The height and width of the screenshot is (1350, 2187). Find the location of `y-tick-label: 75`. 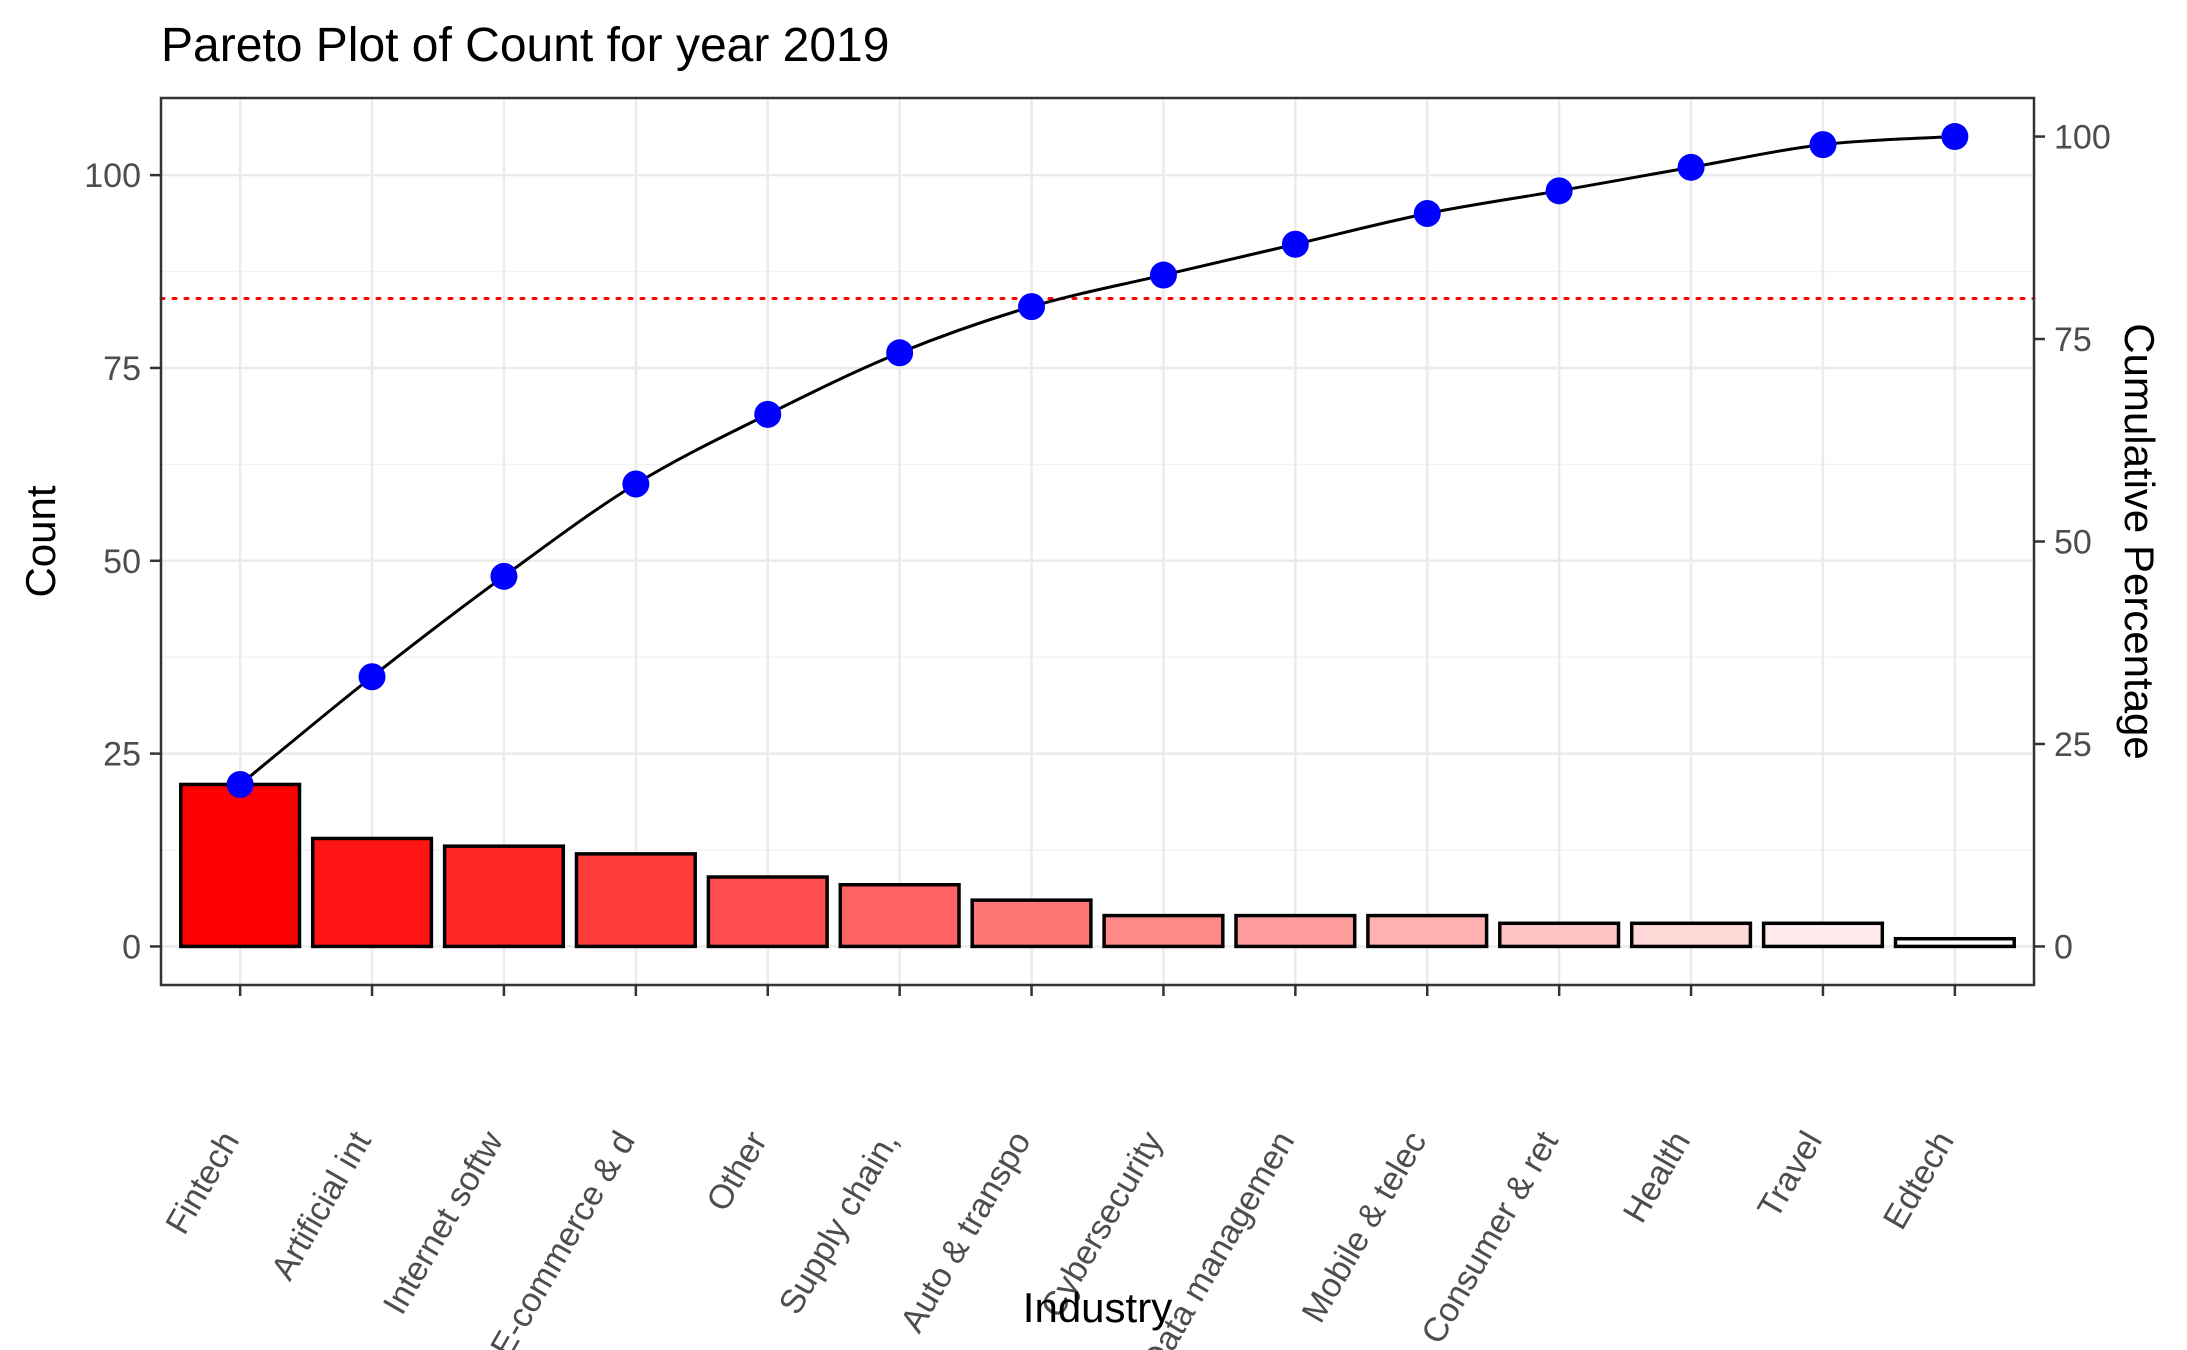

y-tick-label: 75 is located at coordinates (122, 369).